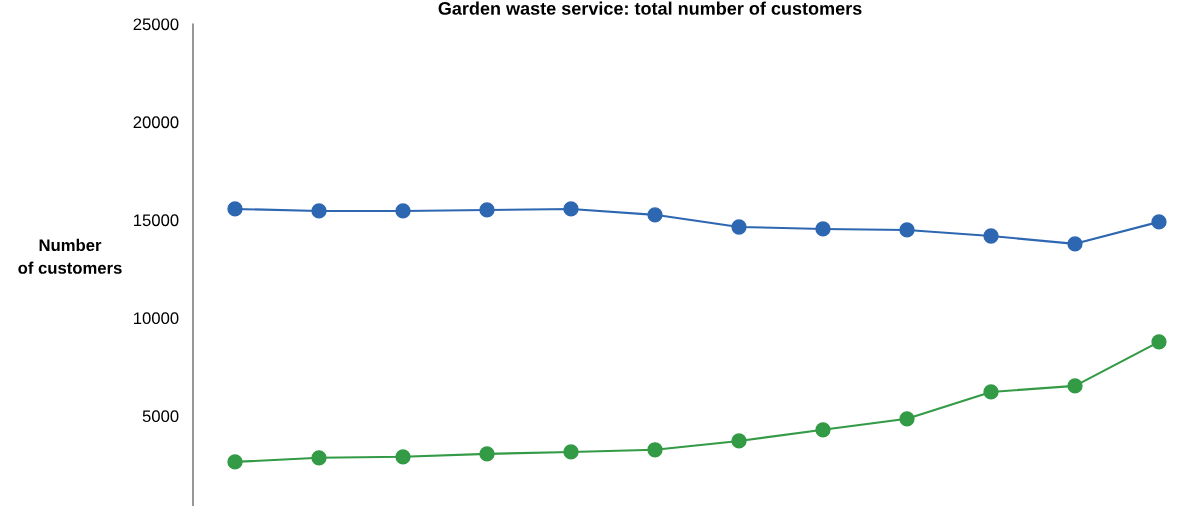  I want to click on y-tick-label: 25000, so click(156, 24).